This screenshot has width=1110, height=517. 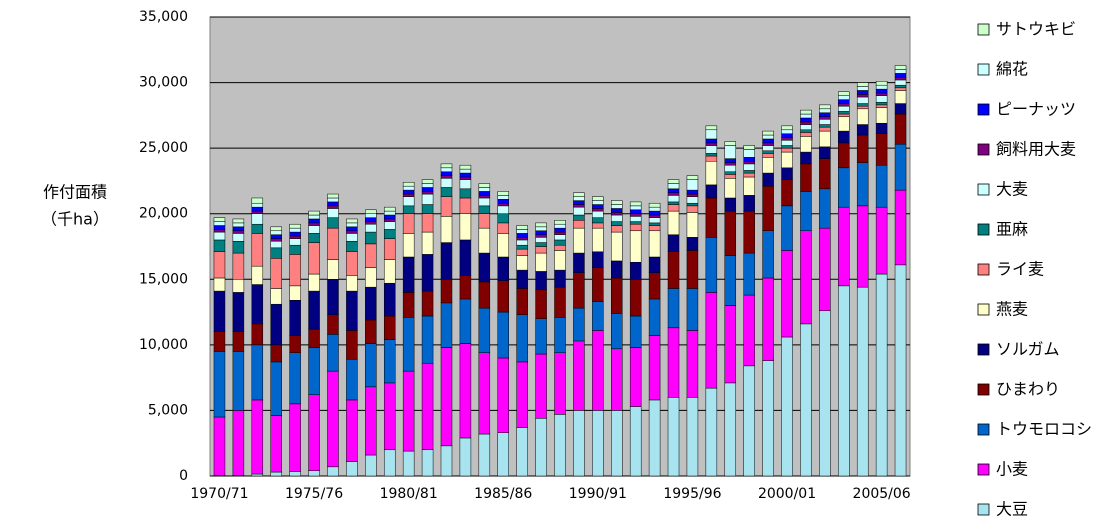 I want to click on y-axis-unit: （千ha）, so click(x=75, y=219).